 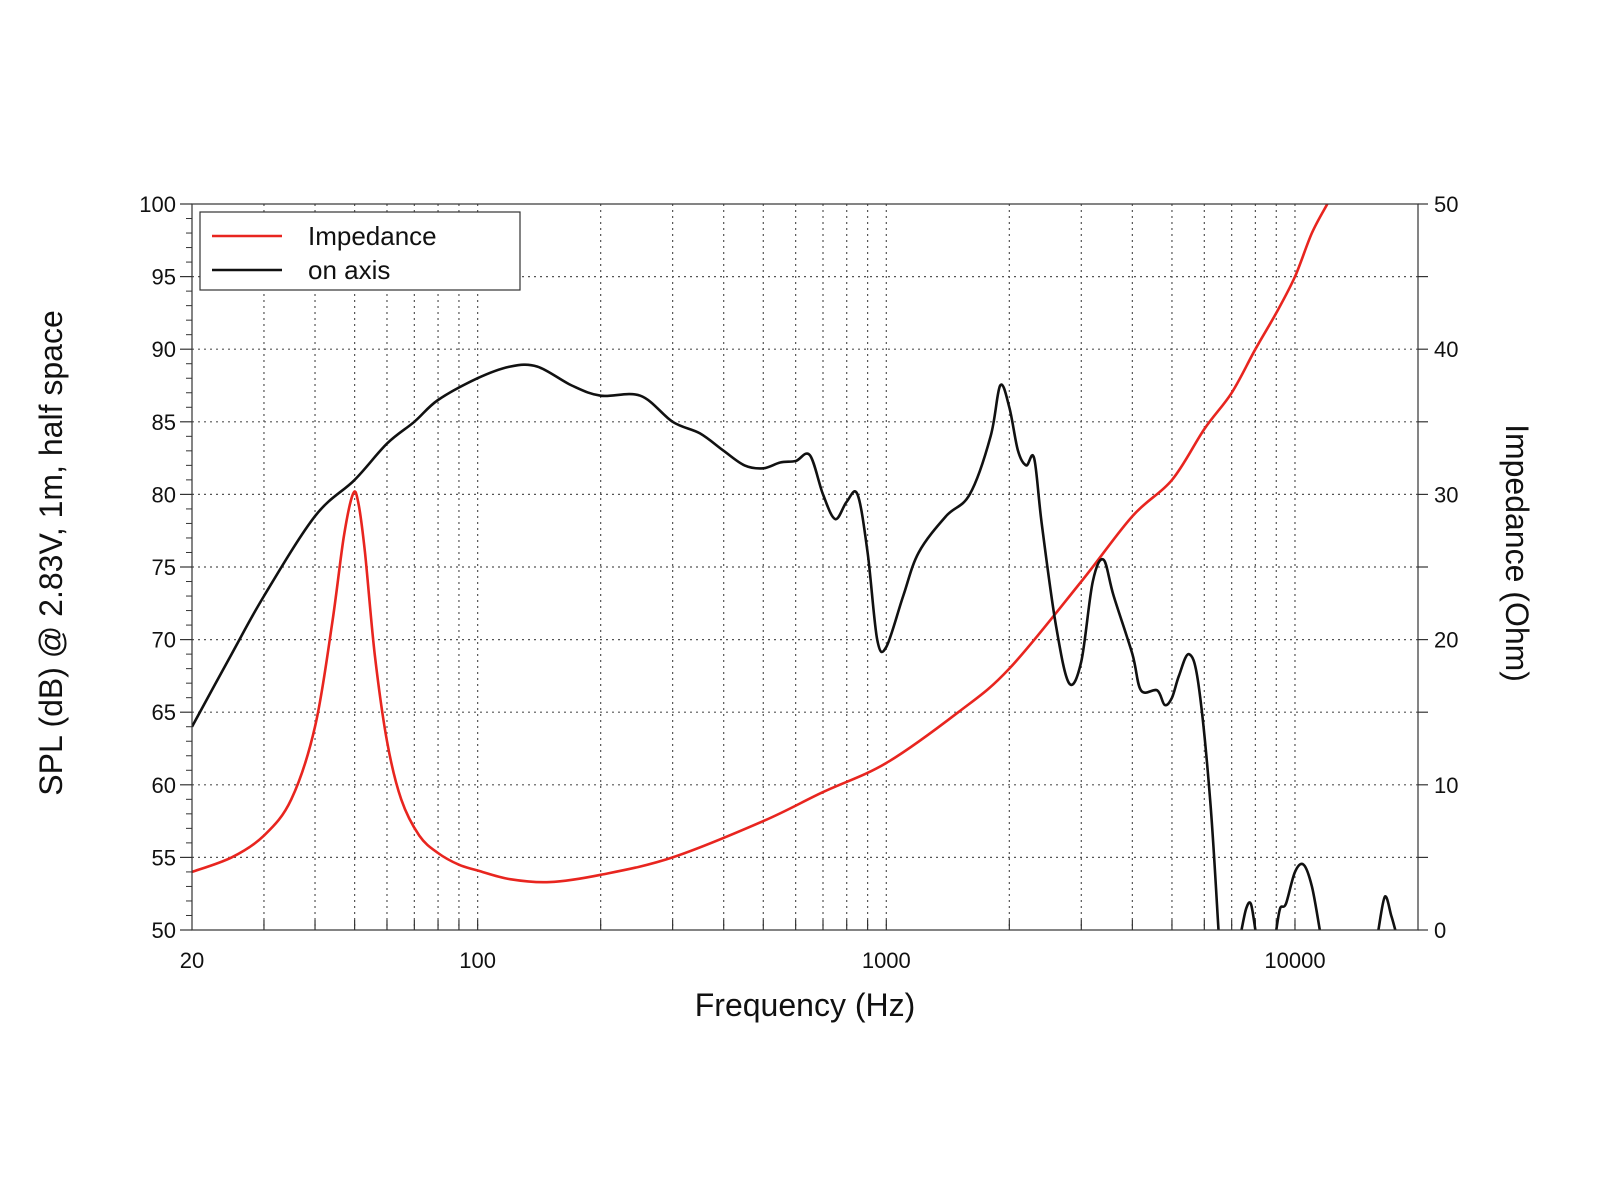 I want to click on y-tick-label: 70, so click(x=164, y=640).